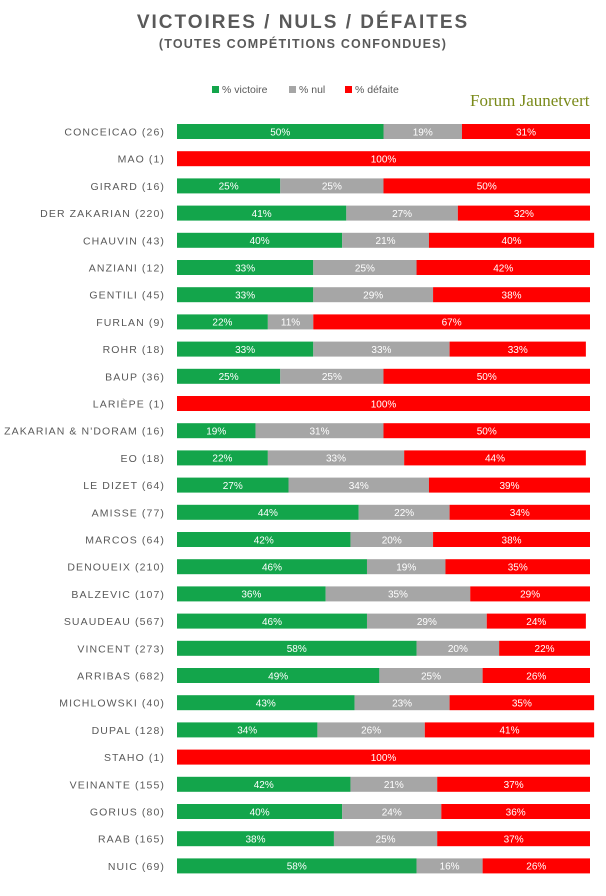  I want to click on data-label: 11%, so click(290, 323).